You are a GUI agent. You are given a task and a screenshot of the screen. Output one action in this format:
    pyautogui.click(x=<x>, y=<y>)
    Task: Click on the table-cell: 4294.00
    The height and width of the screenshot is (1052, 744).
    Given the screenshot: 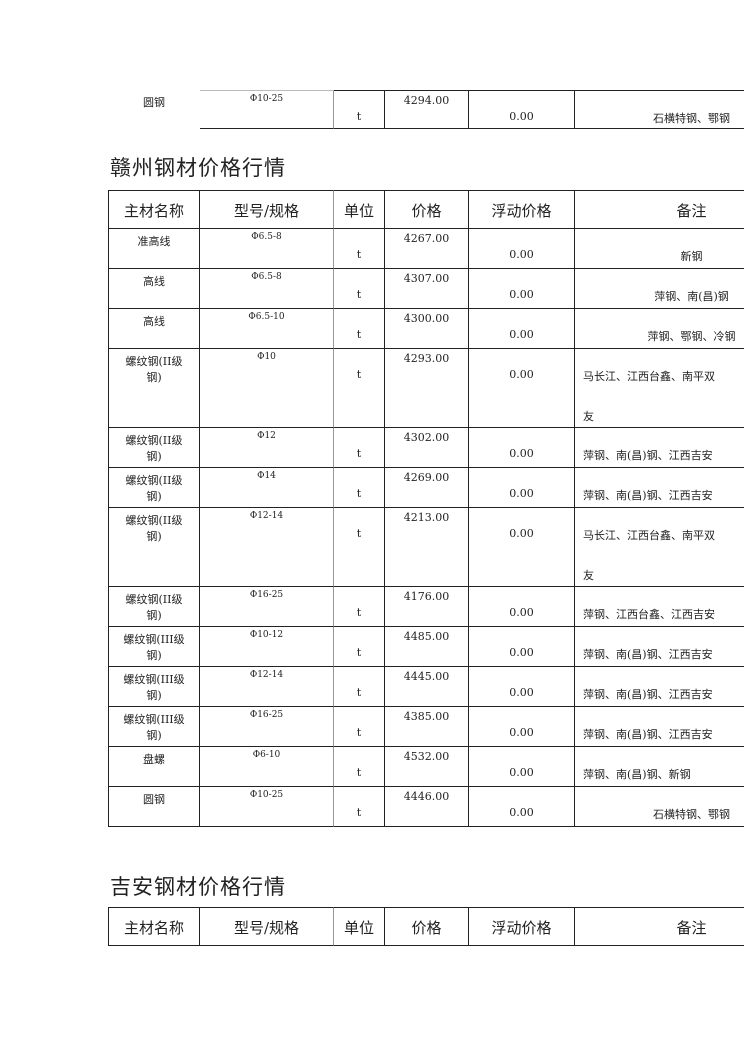 What is the action you would take?
    pyautogui.click(x=427, y=109)
    